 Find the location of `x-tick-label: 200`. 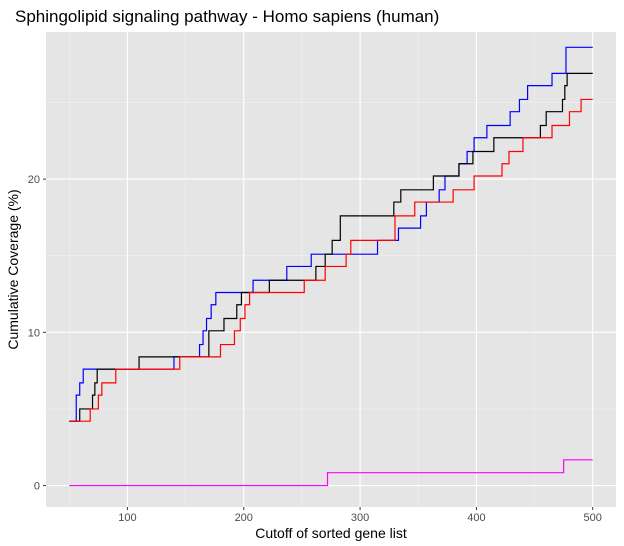

x-tick-label: 200 is located at coordinates (244, 518).